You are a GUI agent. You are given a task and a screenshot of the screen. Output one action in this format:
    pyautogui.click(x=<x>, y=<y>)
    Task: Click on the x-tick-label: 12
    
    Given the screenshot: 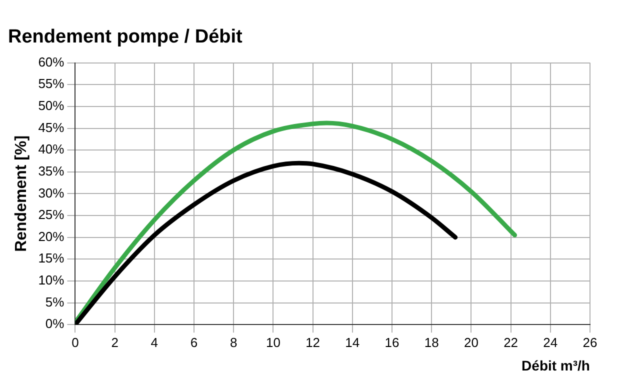 What is the action you would take?
    pyautogui.click(x=313, y=342)
    